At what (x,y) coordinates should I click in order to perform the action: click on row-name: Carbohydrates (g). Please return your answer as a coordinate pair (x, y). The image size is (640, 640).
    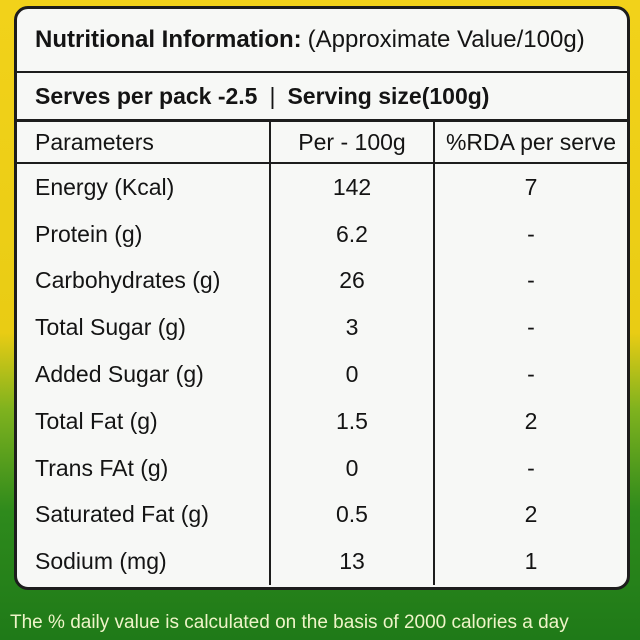
    Looking at the image, I should click on (128, 280).